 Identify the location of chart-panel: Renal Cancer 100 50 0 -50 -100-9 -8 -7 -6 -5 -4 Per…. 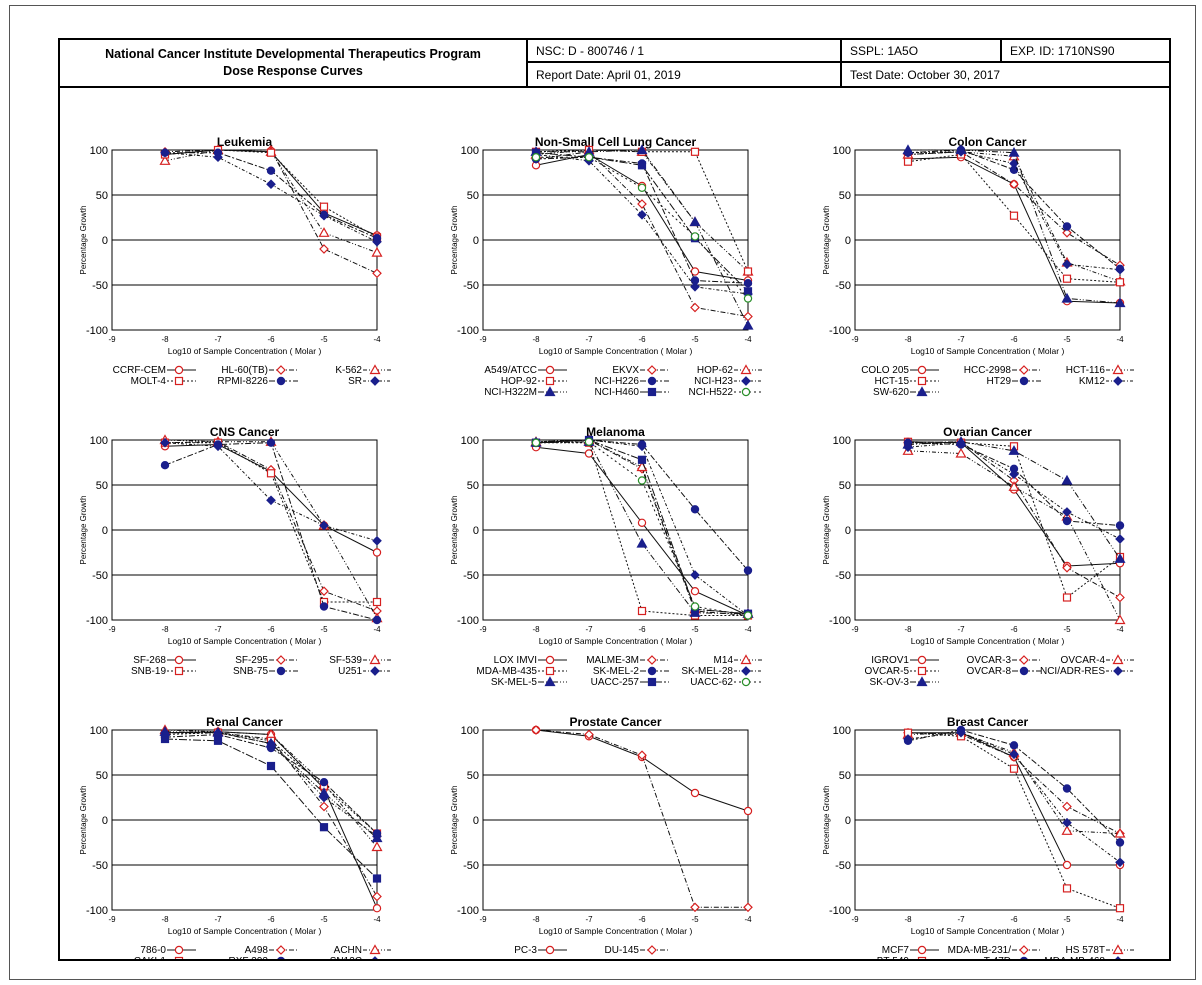
(235, 837).